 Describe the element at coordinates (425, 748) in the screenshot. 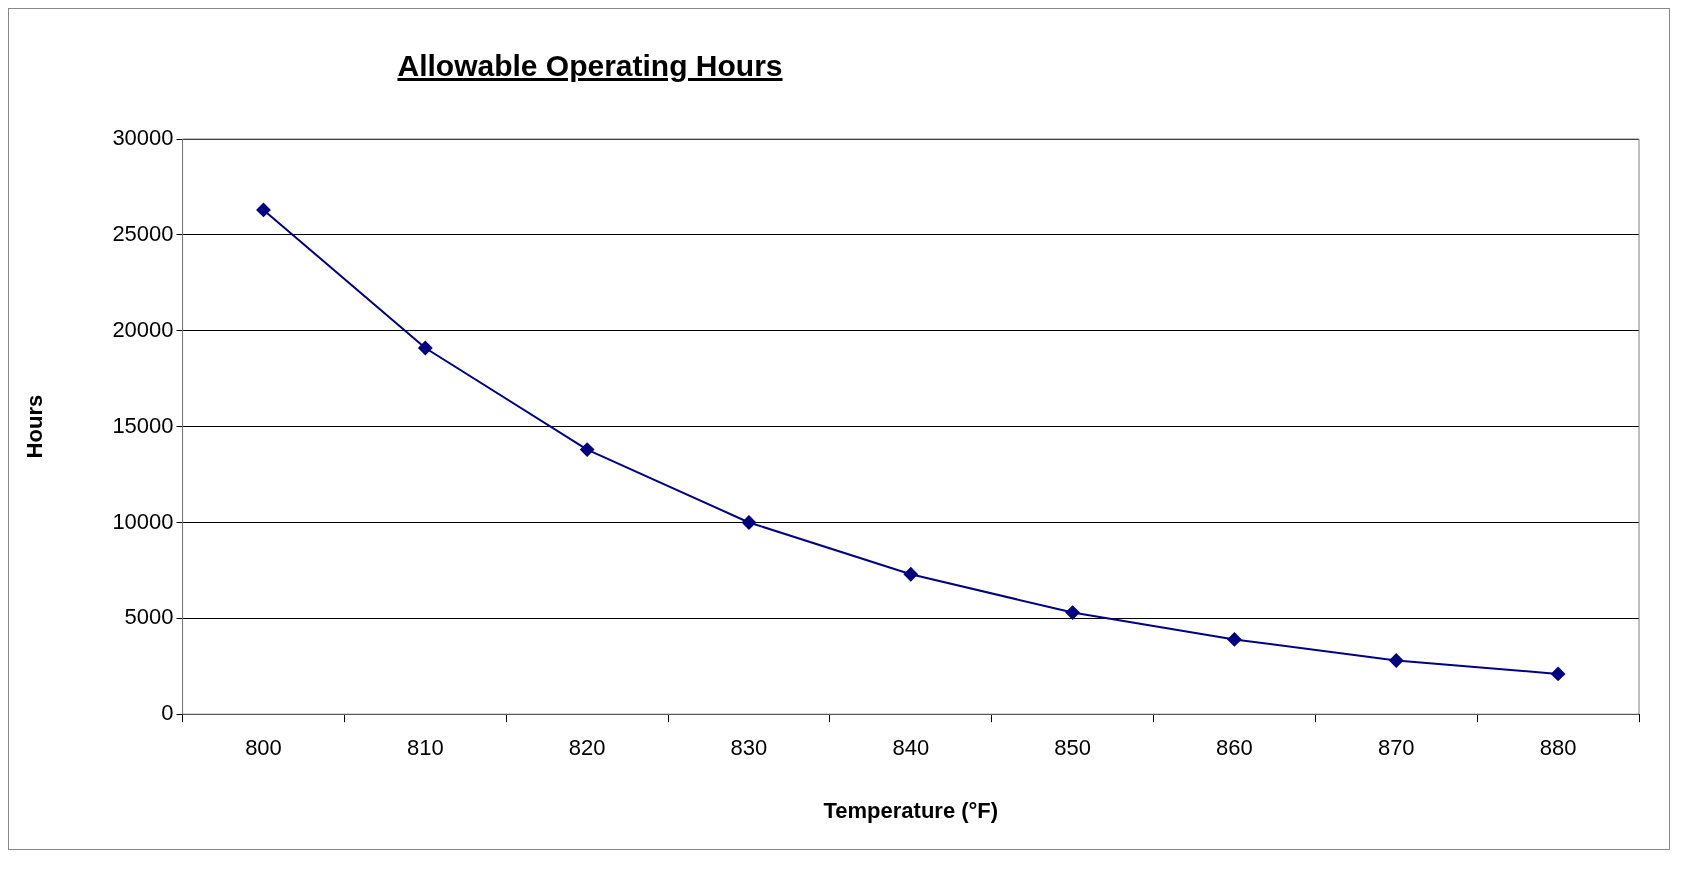

I see `x-tick-label: 810` at that location.